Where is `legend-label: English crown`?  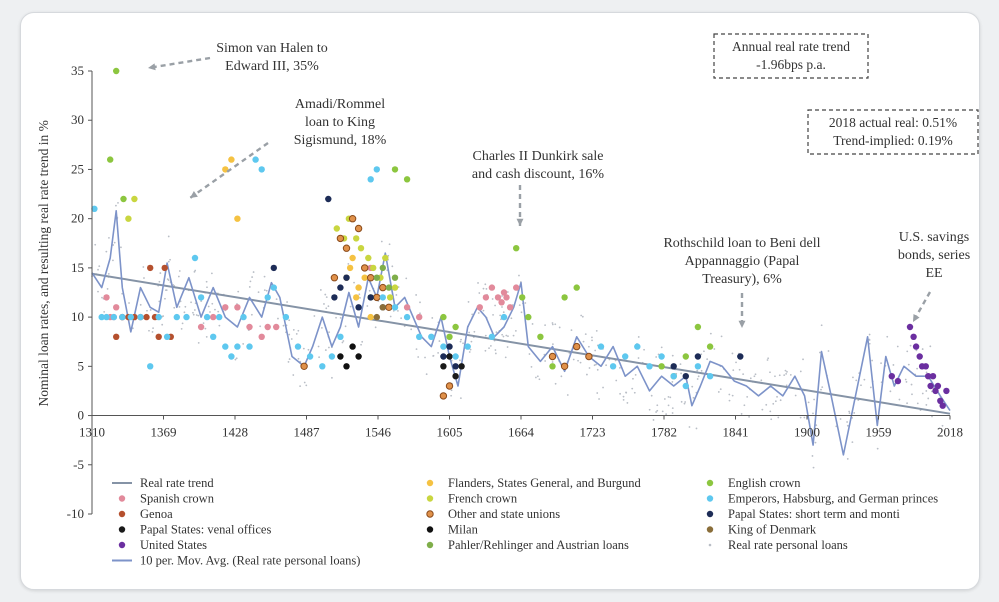 legend-label: English crown is located at coordinates (764, 483).